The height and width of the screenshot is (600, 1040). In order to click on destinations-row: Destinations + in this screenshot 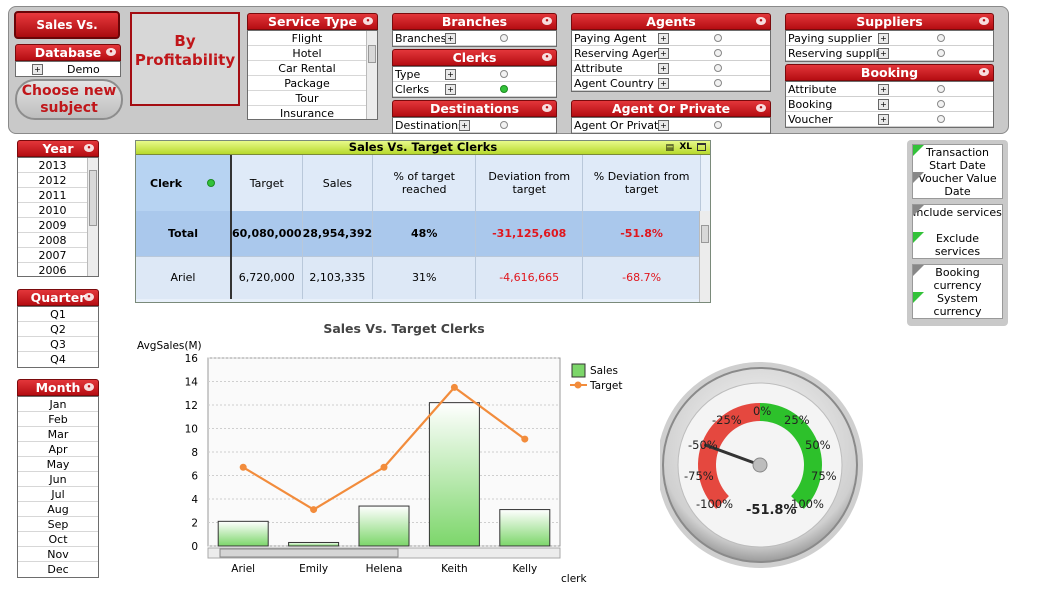, I will do `click(474, 125)`.